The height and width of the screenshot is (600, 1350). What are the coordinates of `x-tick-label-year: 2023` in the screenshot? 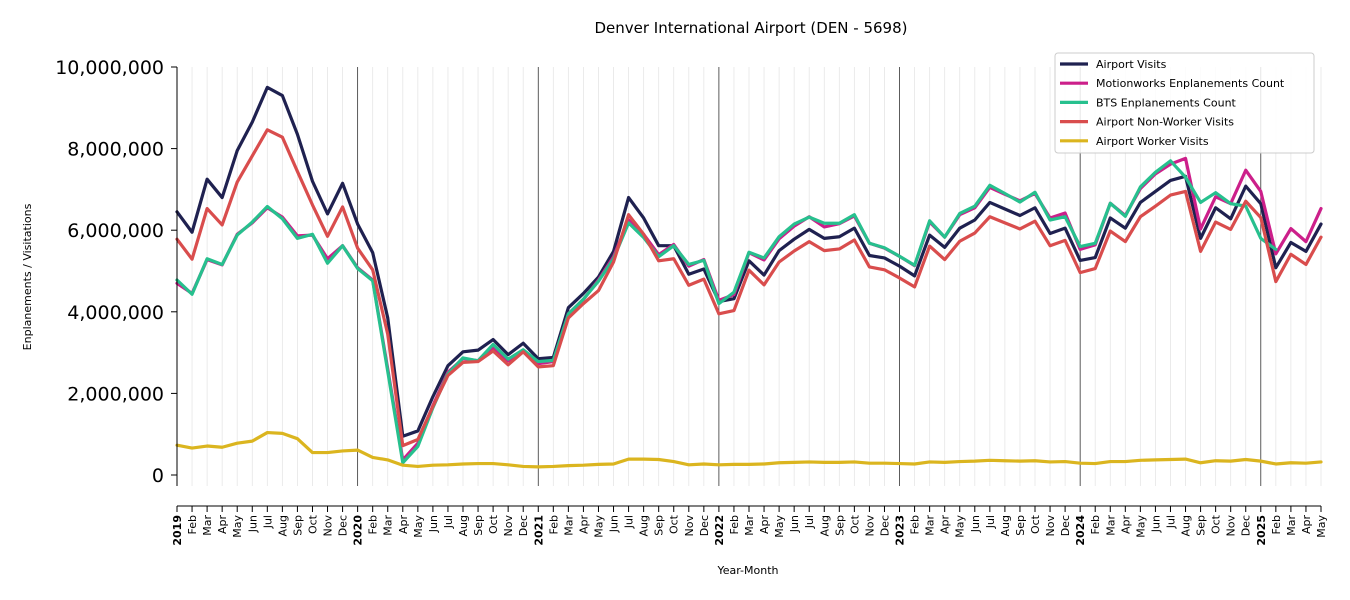 It's located at (900, 530).